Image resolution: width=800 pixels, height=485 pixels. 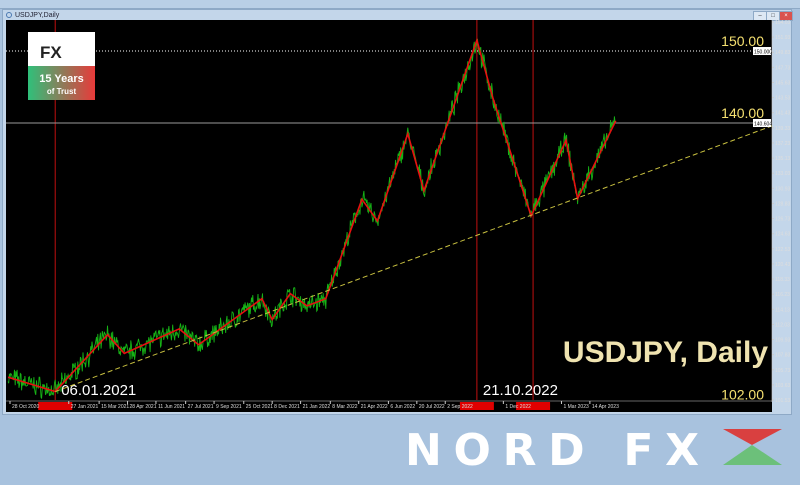 I want to click on x-tick-label: 15 Mar 2021, so click(x=115, y=407).